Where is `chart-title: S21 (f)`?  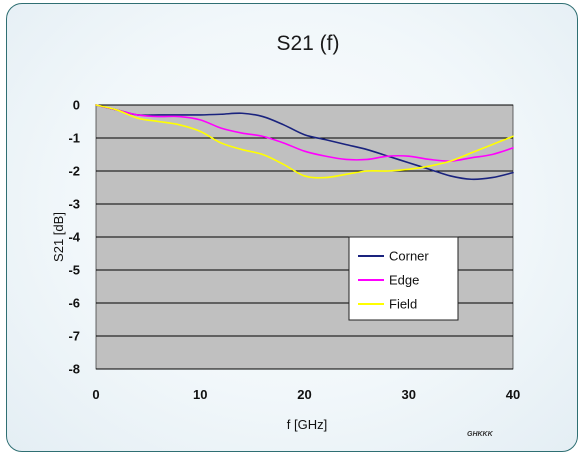
chart-title: S21 (f) is located at coordinates (307, 43).